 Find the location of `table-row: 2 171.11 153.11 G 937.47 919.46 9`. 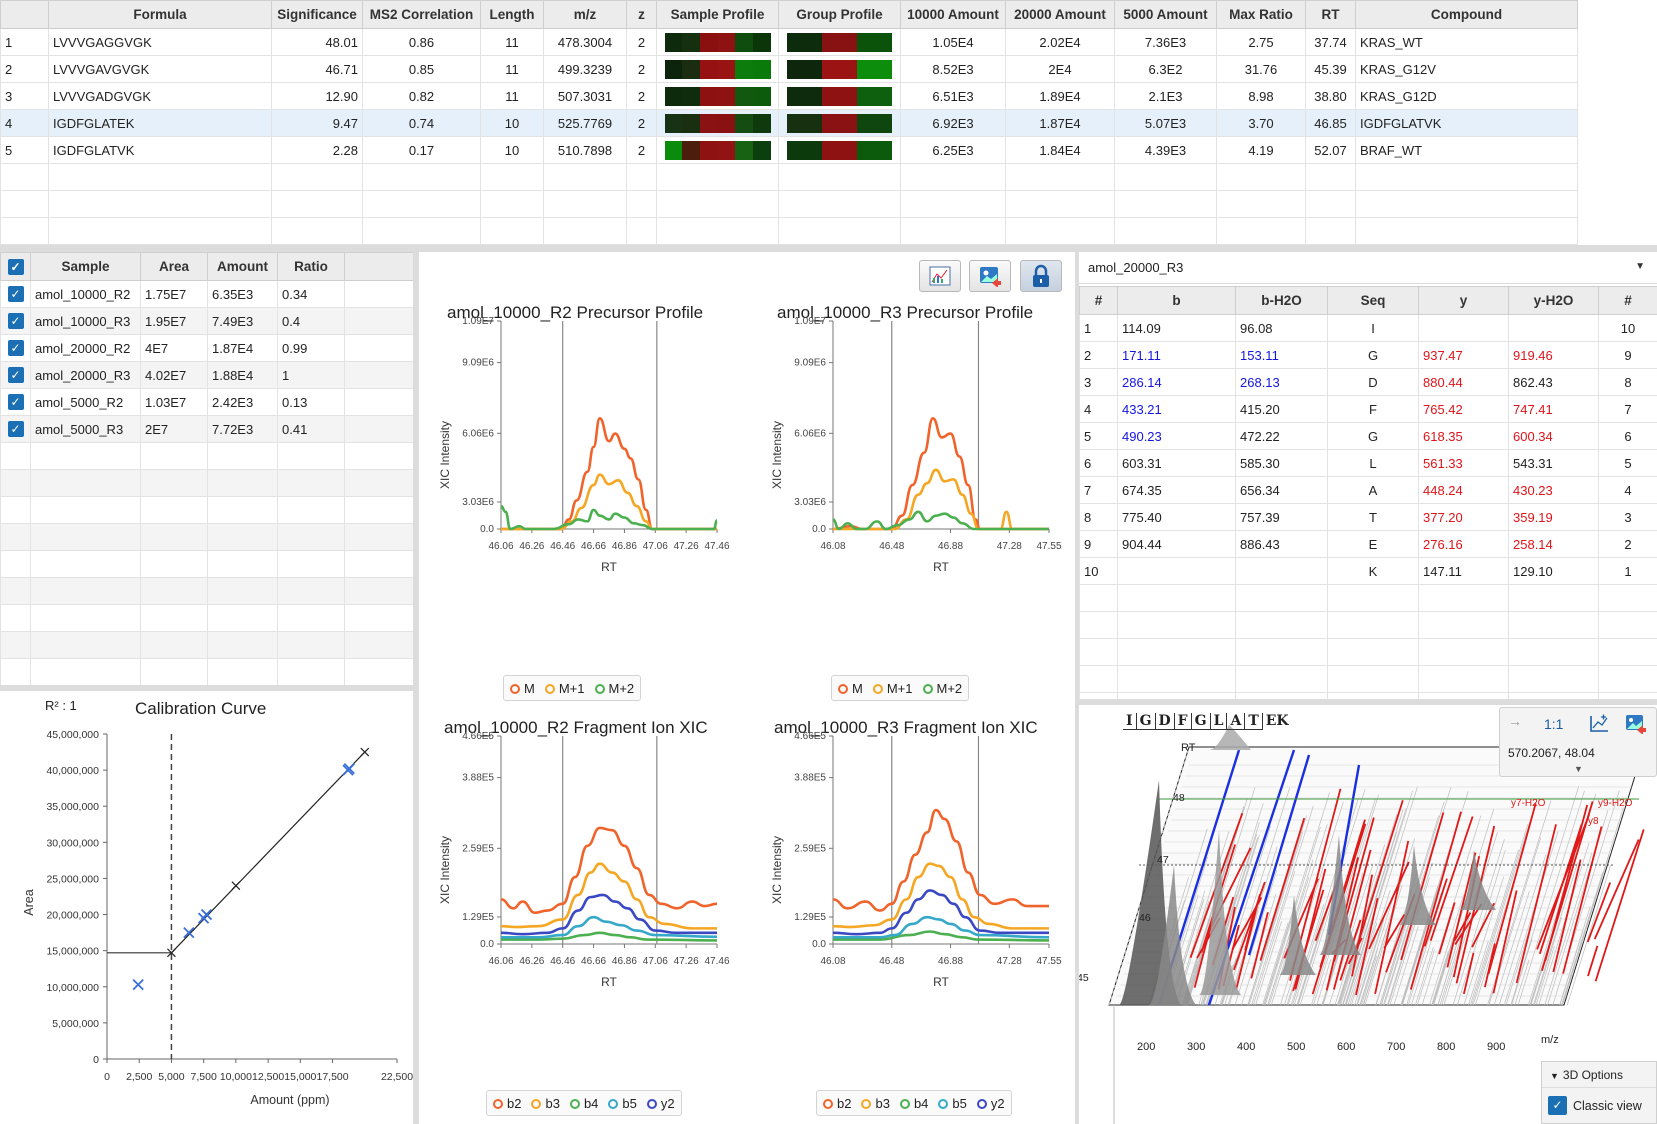

table-row: 2 171.11 153.11 G 937.47 919.46 9 is located at coordinates (1368, 355).